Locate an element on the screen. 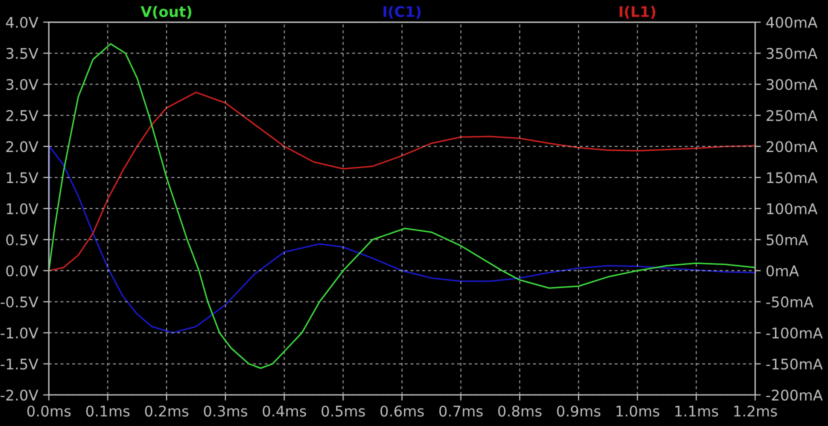 The height and width of the screenshot is (426, 828). text: I(C1) is located at coordinates (402, 12).